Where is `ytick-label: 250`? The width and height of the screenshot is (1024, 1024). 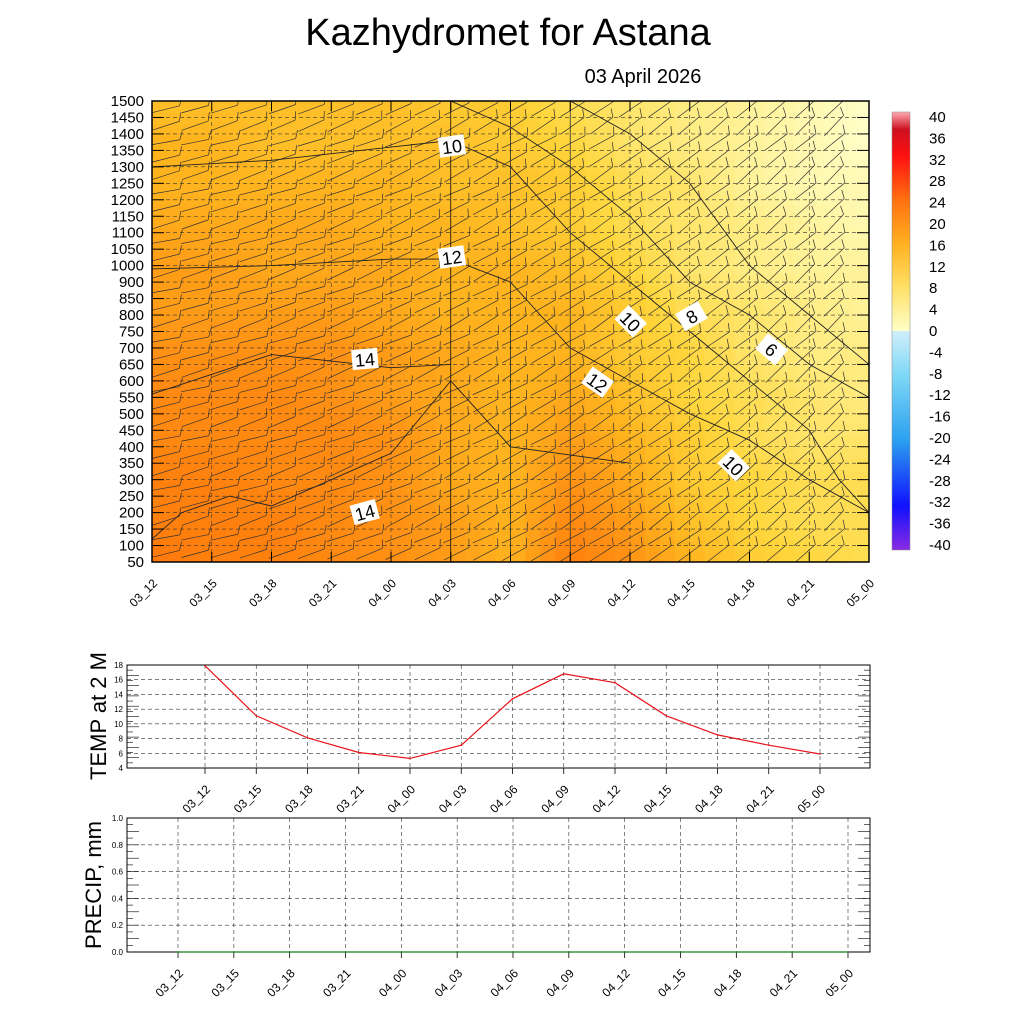
ytick-label: 250 is located at coordinates (131, 496).